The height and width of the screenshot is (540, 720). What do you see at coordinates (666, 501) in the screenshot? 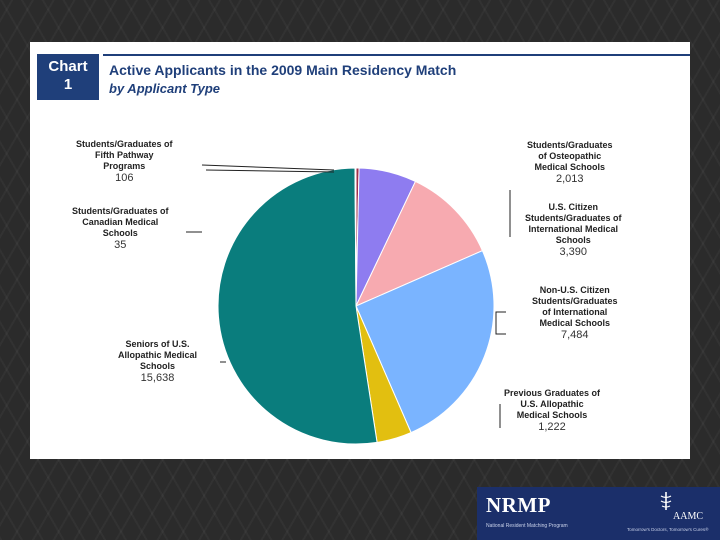
I see `caduceus-icon` at bounding box center [666, 501].